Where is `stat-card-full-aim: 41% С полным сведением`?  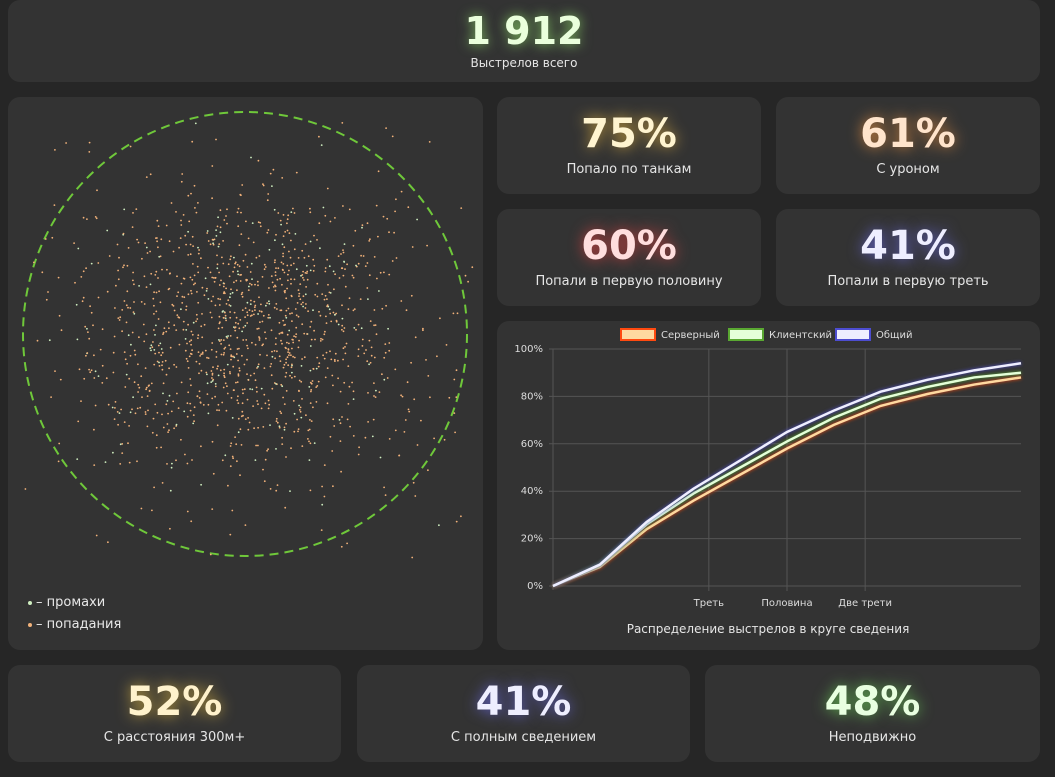
stat-card-full-aim: 41% С полным сведением is located at coordinates (523, 713).